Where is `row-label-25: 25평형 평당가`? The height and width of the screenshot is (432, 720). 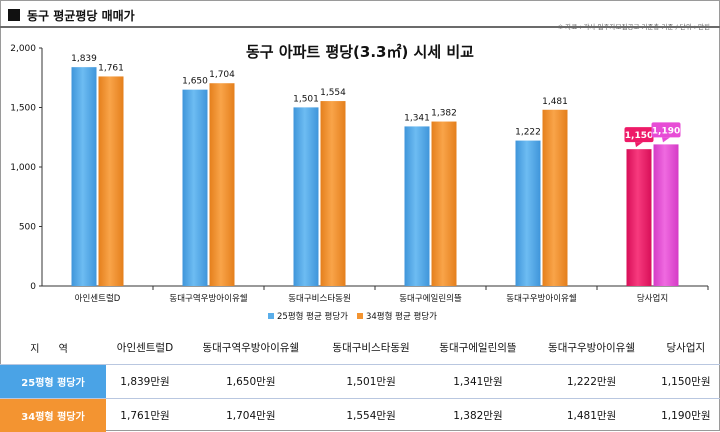 row-label-25: 25평형 평당가 is located at coordinates (53, 382).